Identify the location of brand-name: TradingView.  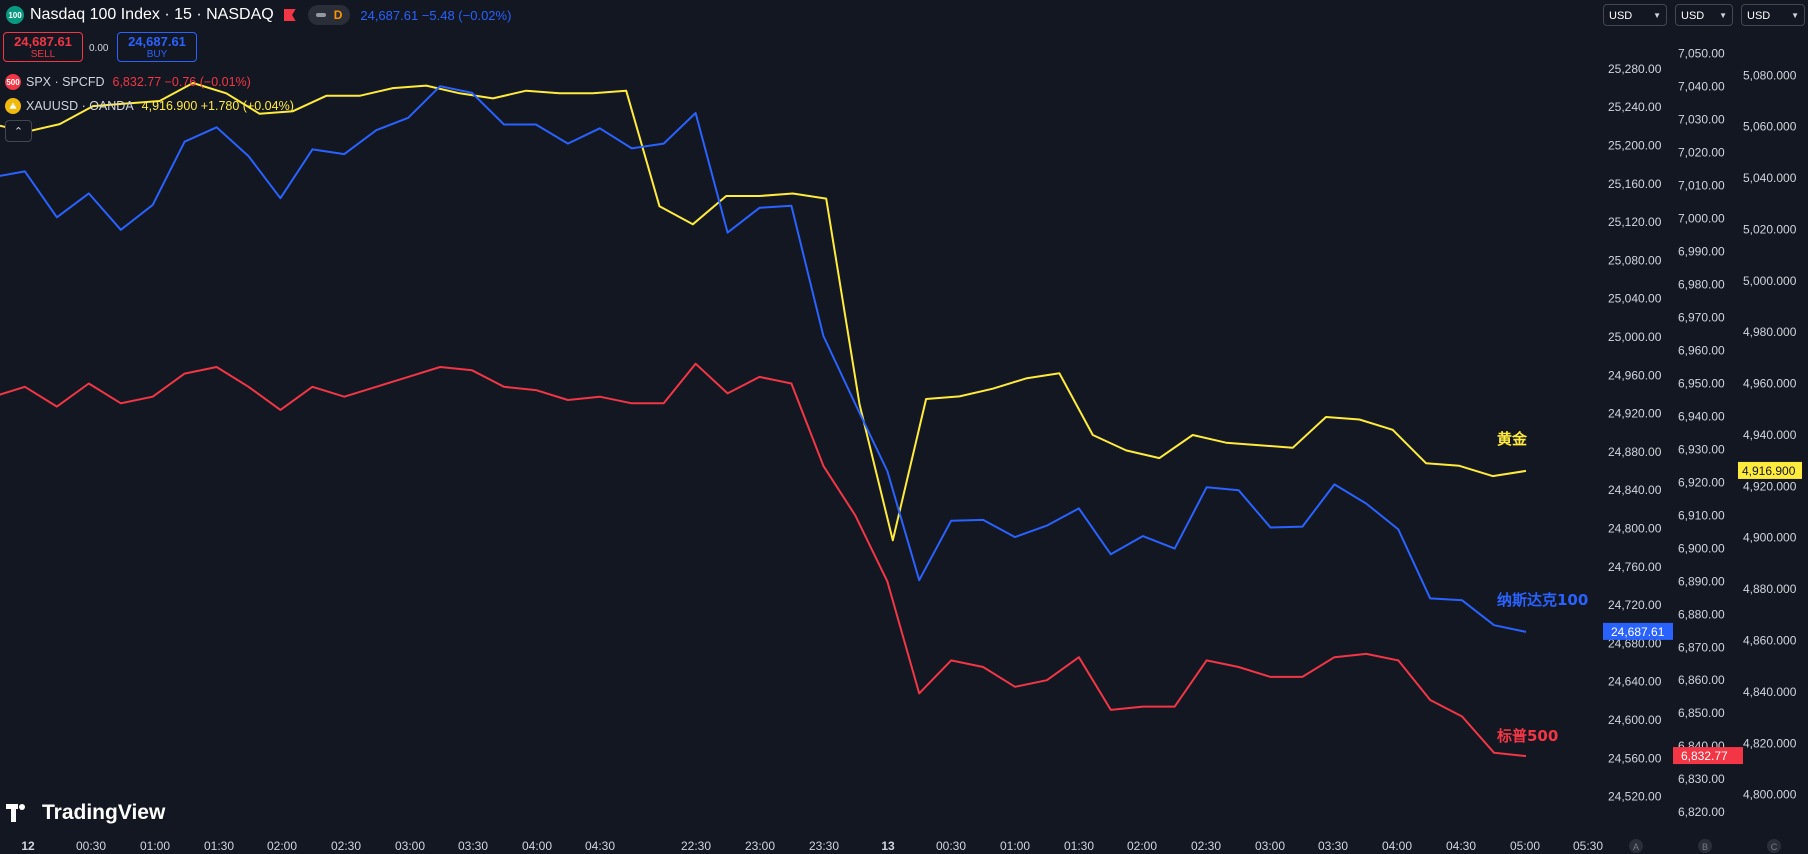
(104, 812).